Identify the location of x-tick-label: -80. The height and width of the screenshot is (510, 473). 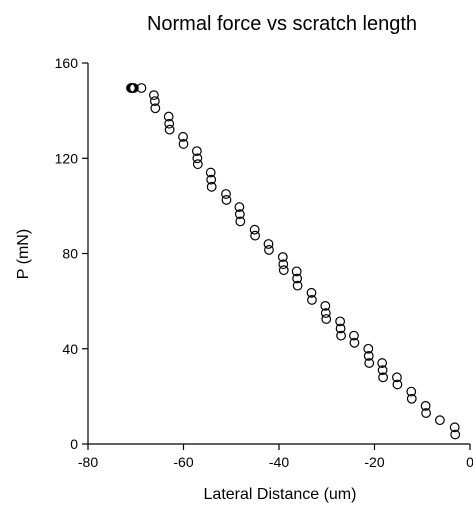
(88, 462).